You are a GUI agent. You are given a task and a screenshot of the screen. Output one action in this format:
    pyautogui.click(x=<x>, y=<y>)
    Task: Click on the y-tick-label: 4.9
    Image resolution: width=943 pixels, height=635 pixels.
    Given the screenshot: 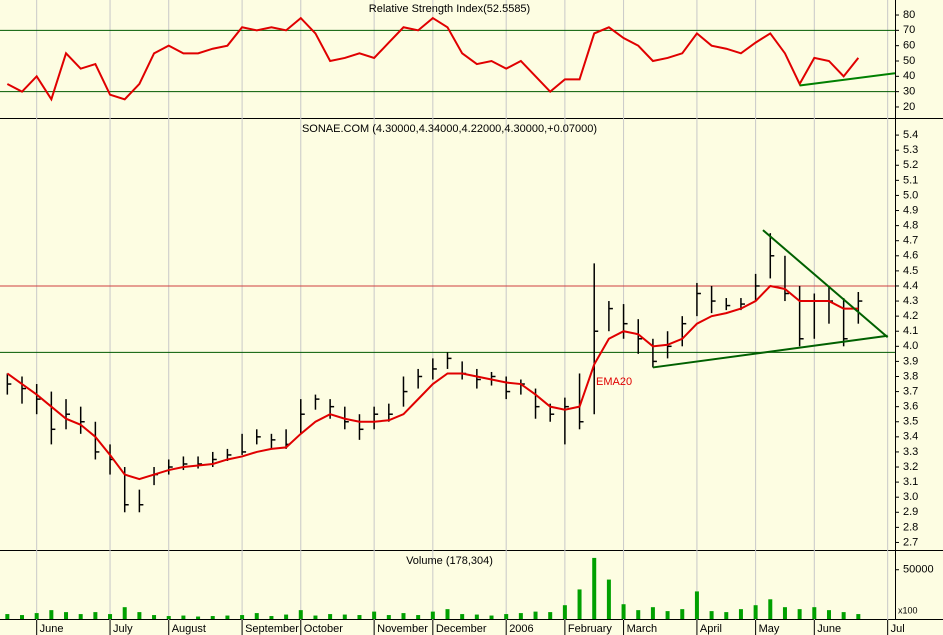 What is the action you would take?
    pyautogui.click(x=910, y=210)
    